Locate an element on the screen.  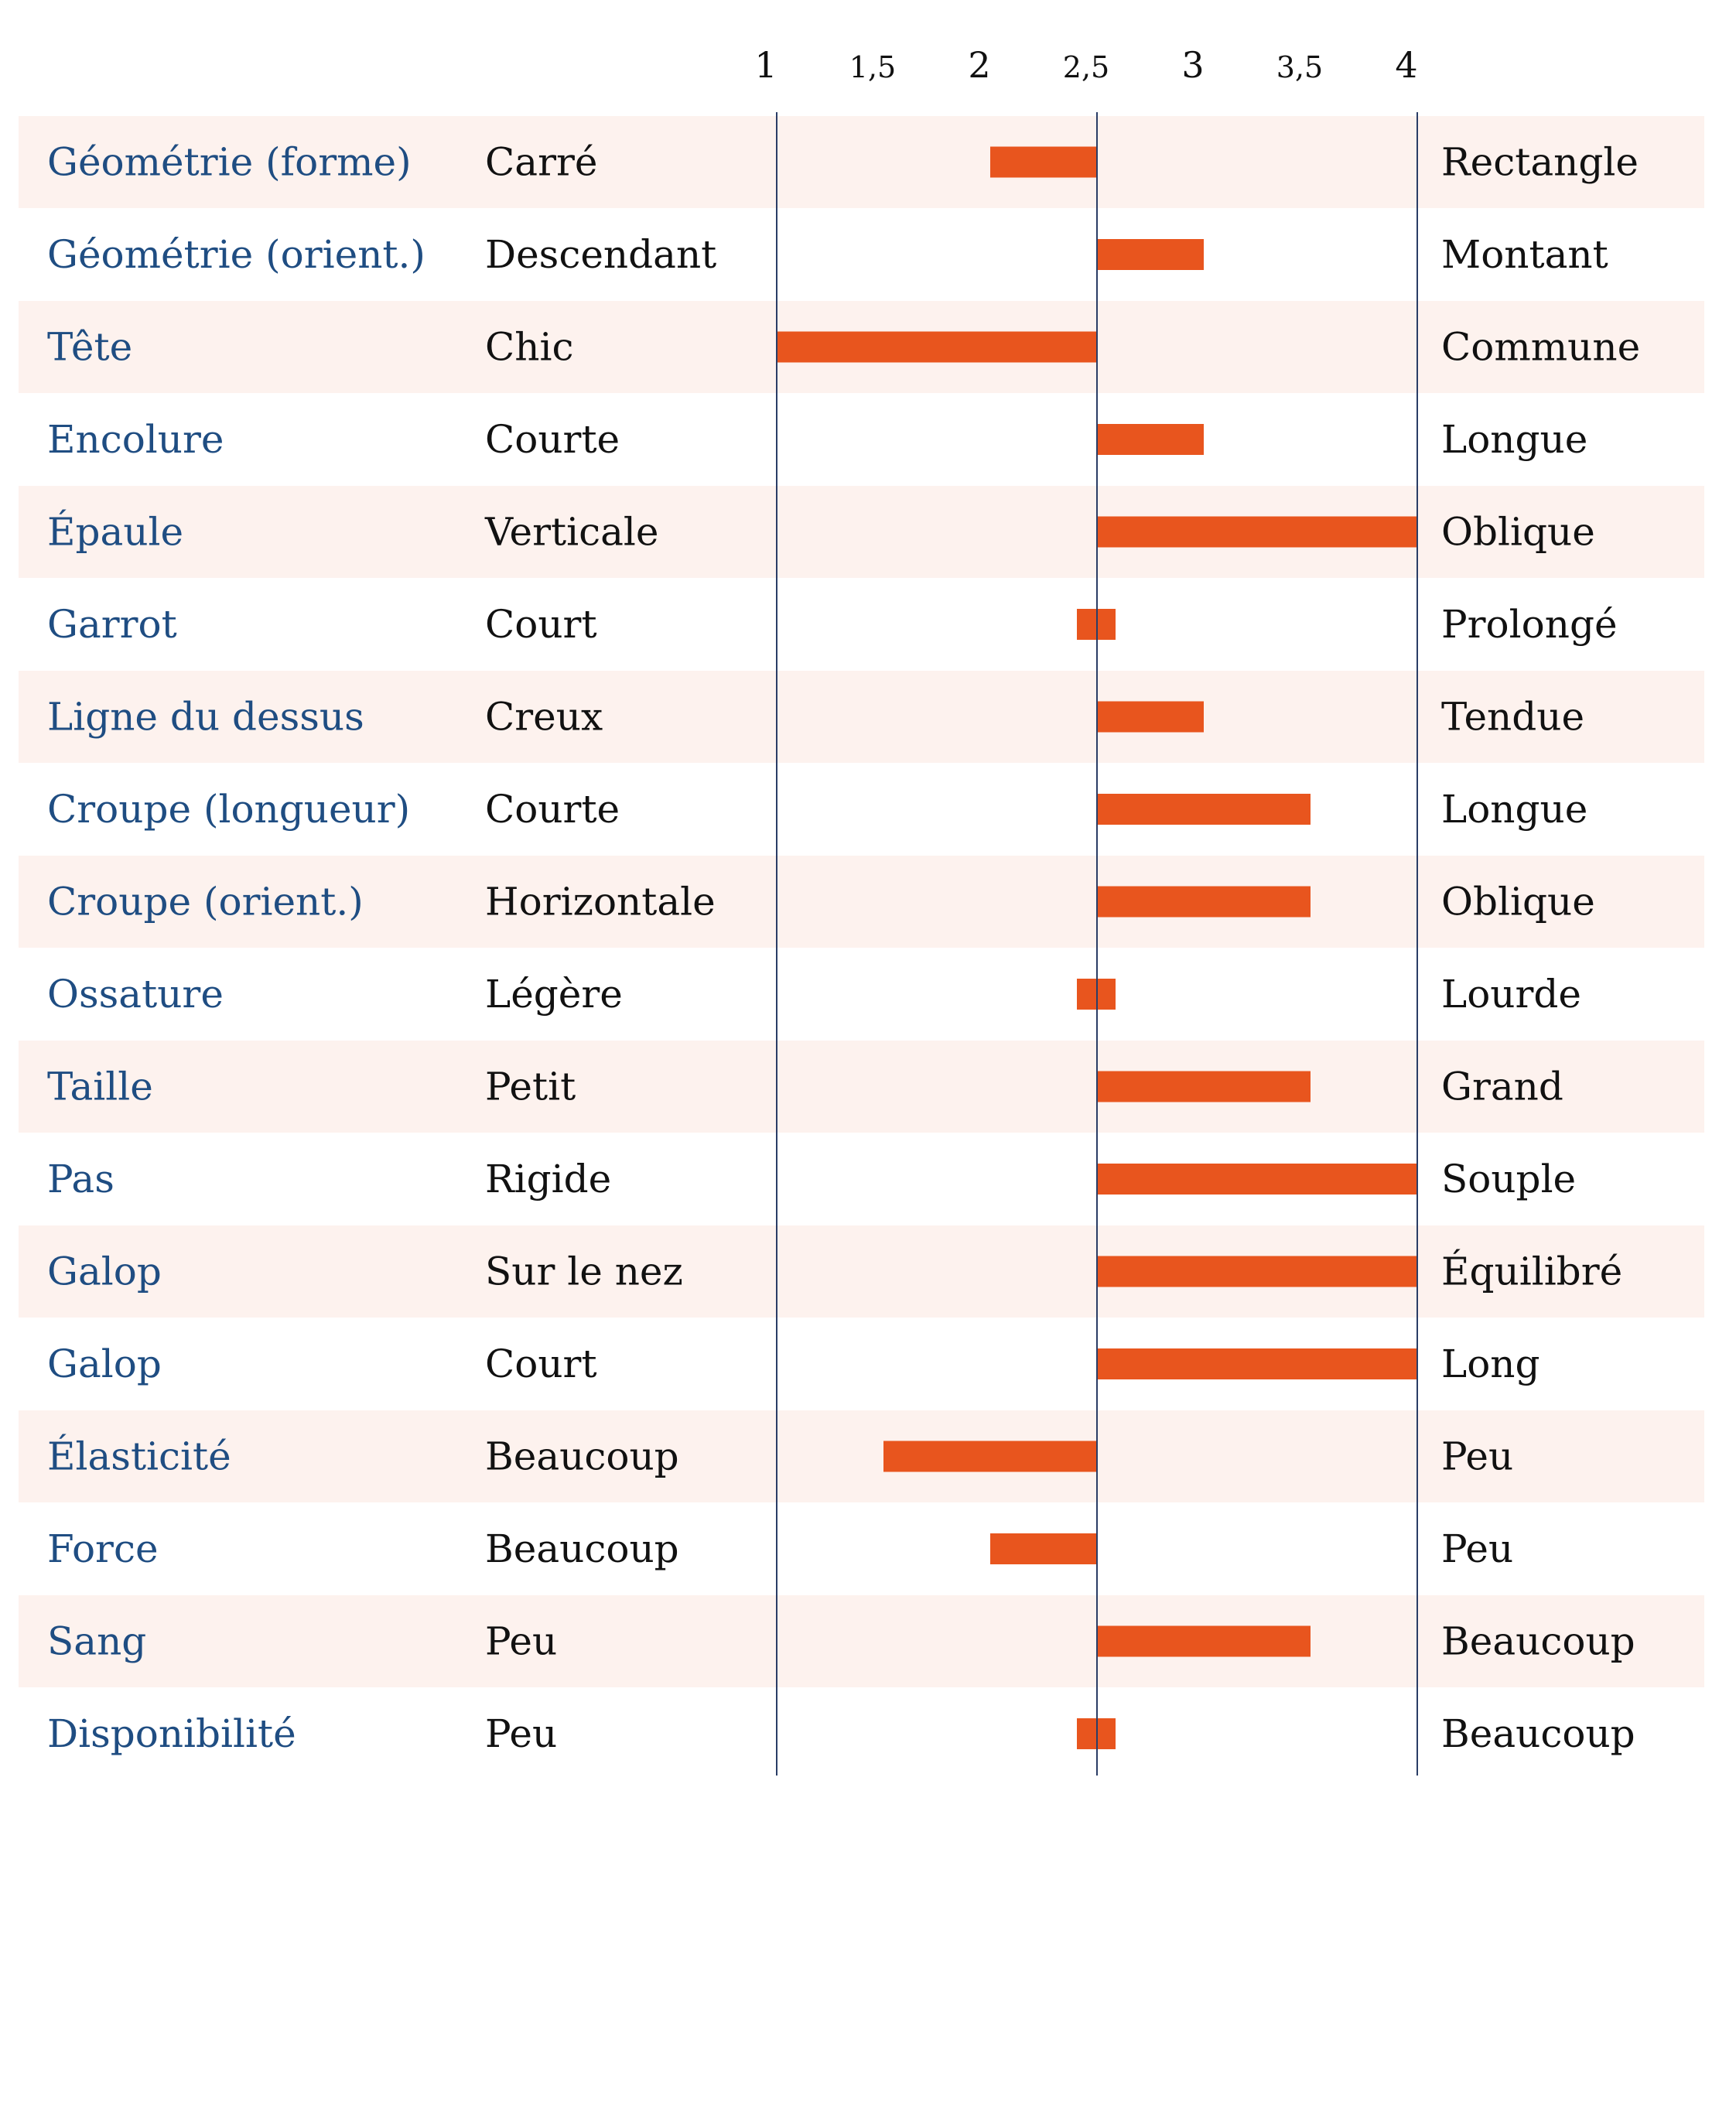
trait-label: Géométrie (forme) is located at coordinates (229, 162).